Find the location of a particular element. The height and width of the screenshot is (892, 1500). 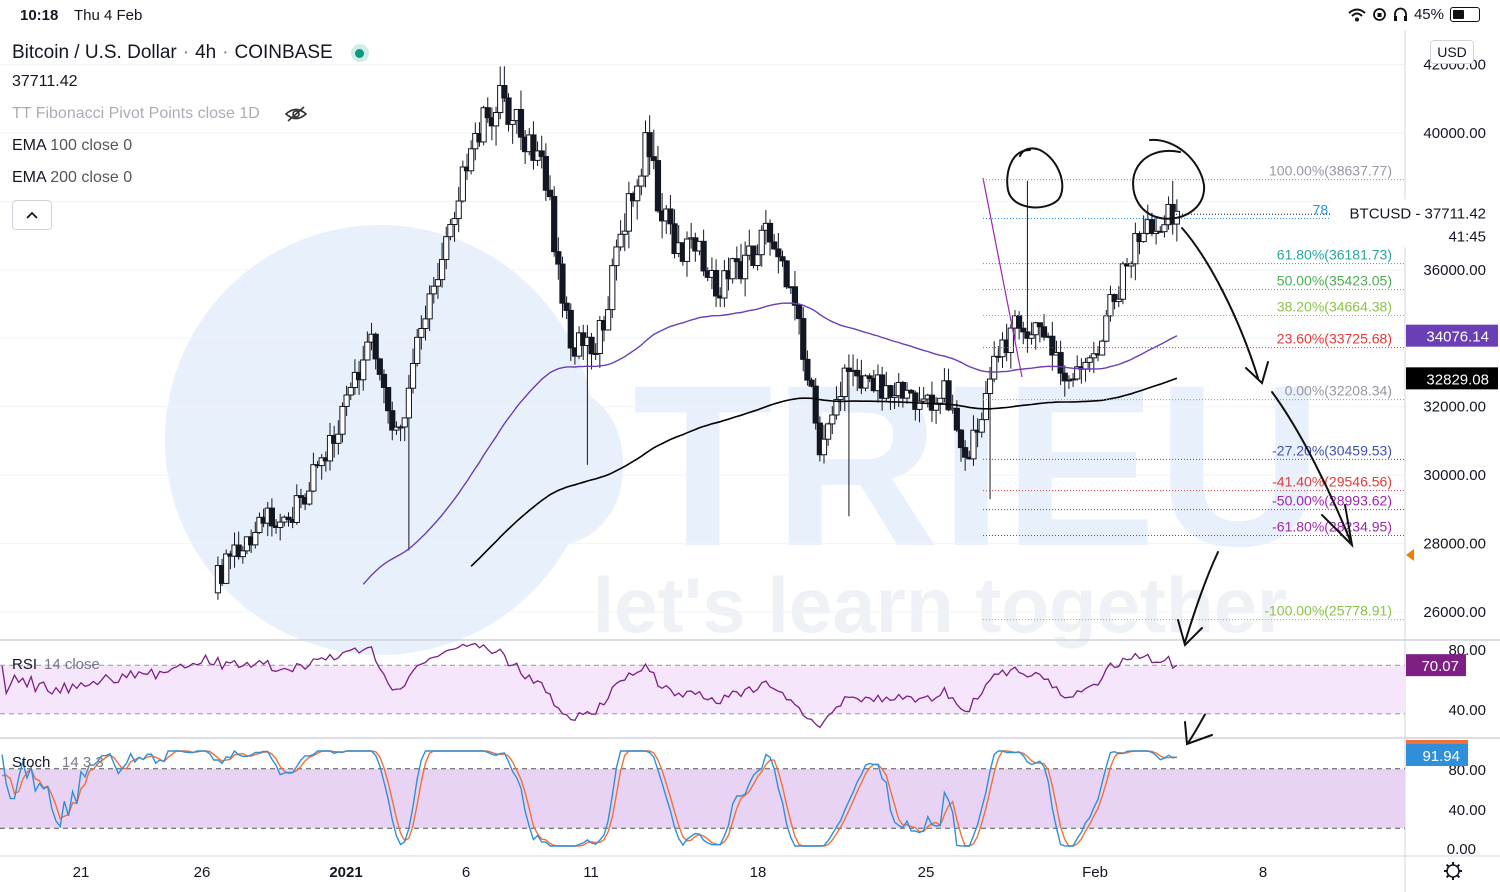

eye-hidden-icon is located at coordinates (296, 114).